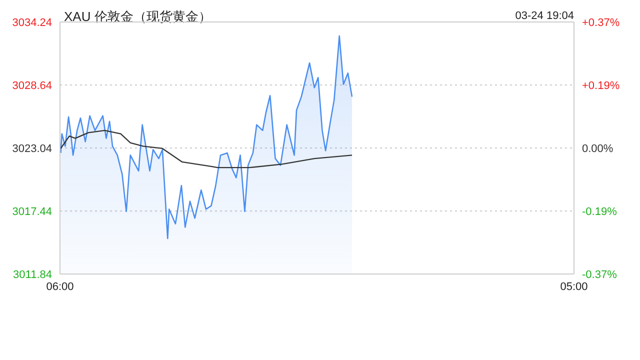 This screenshot has height=360, width=640. I want to click on y2-tick-label: +0.19%, so click(601, 86).